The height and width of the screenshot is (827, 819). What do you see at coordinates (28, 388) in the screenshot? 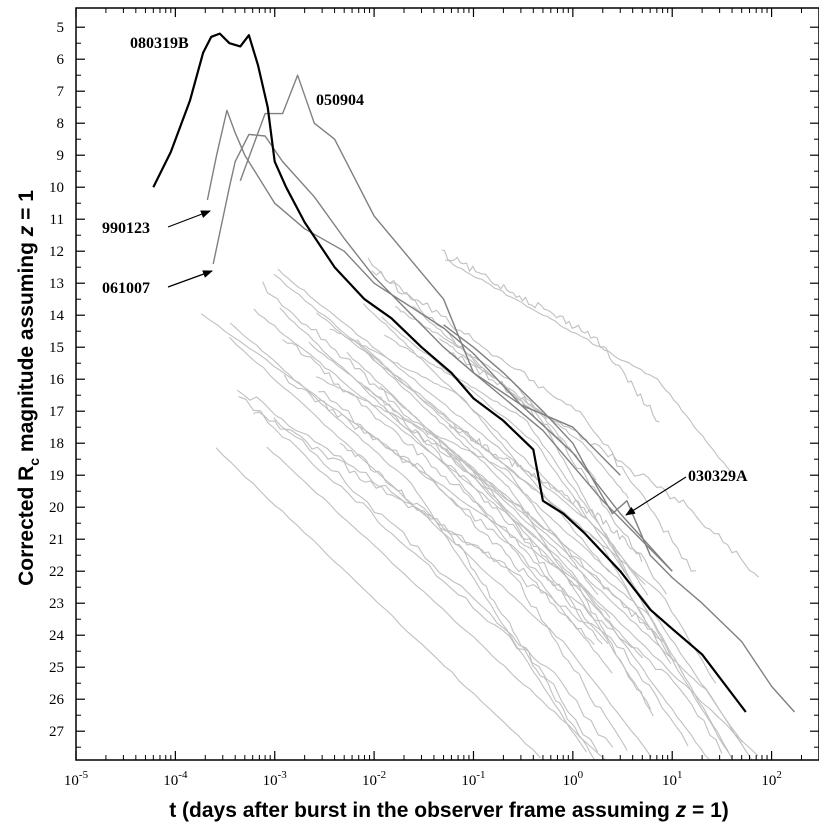
I see `y-axis-title: Corrected Rc magnitude assuming z = 1` at bounding box center [28, 388].